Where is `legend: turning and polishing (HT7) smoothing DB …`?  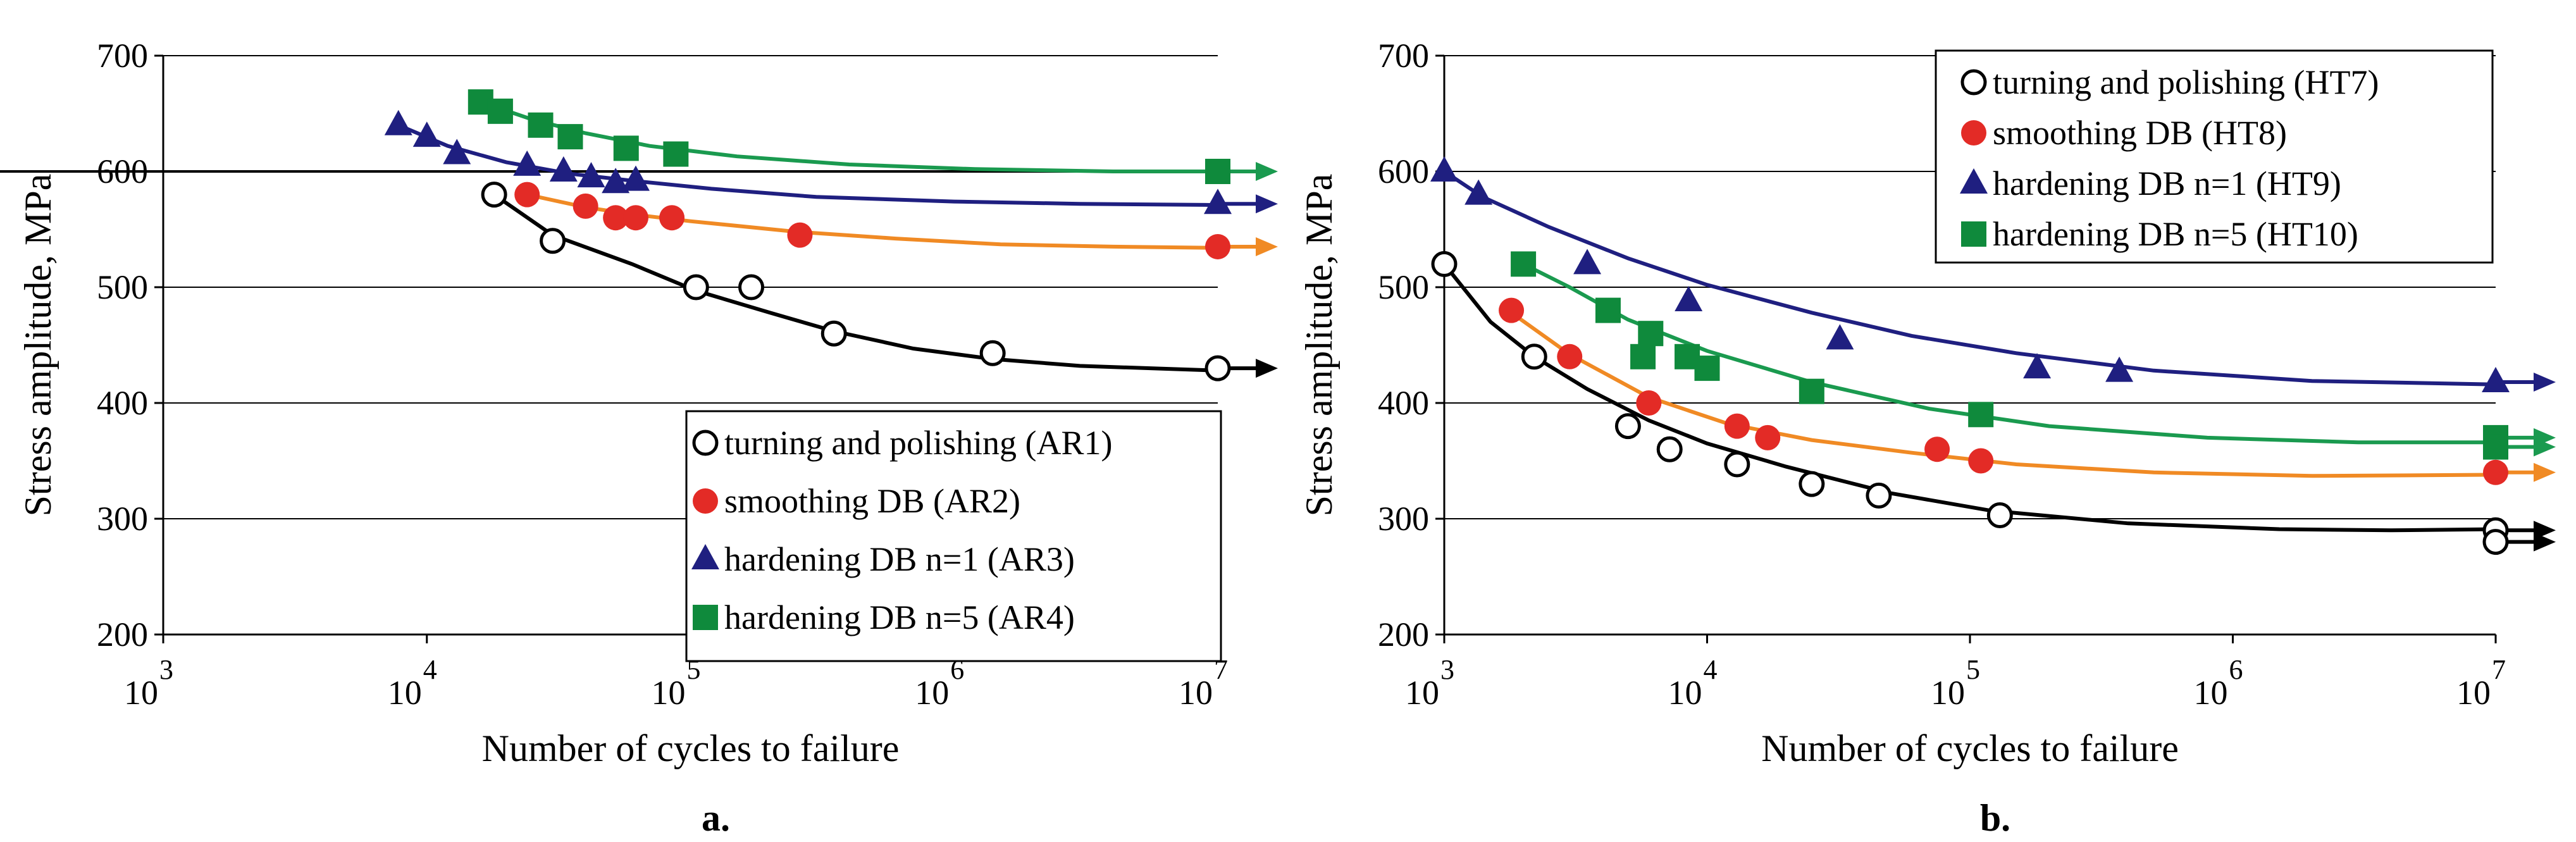
legend: turning and polishing (HT7) smoothing DB … is located at coordinates (2215, 156).